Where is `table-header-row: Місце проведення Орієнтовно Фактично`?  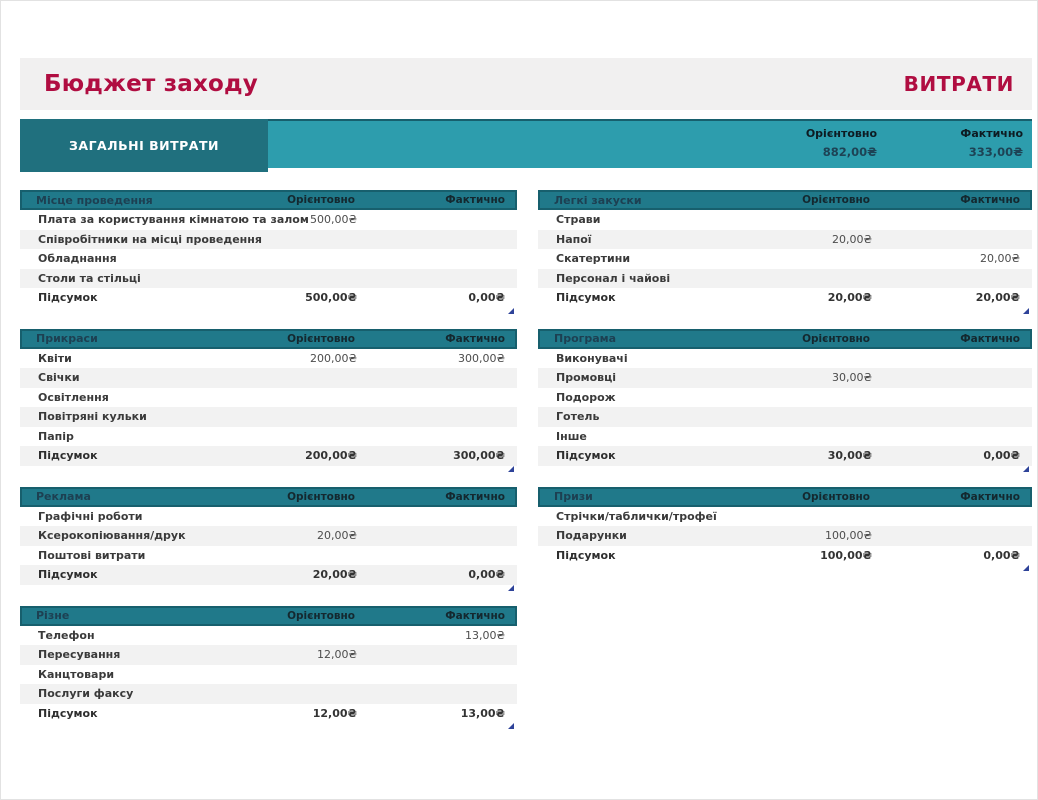
table-header-row: Місце проведення Орієнтовно Фактично is located at coordinates (268, 200).